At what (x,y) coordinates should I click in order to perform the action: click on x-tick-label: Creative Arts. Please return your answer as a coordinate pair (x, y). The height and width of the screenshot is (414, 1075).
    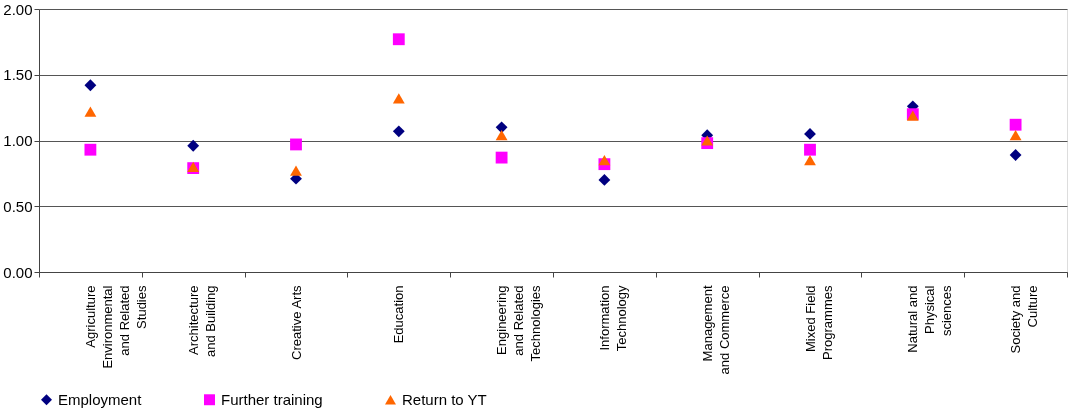
    Looking at the image, I should click on (296, 322).